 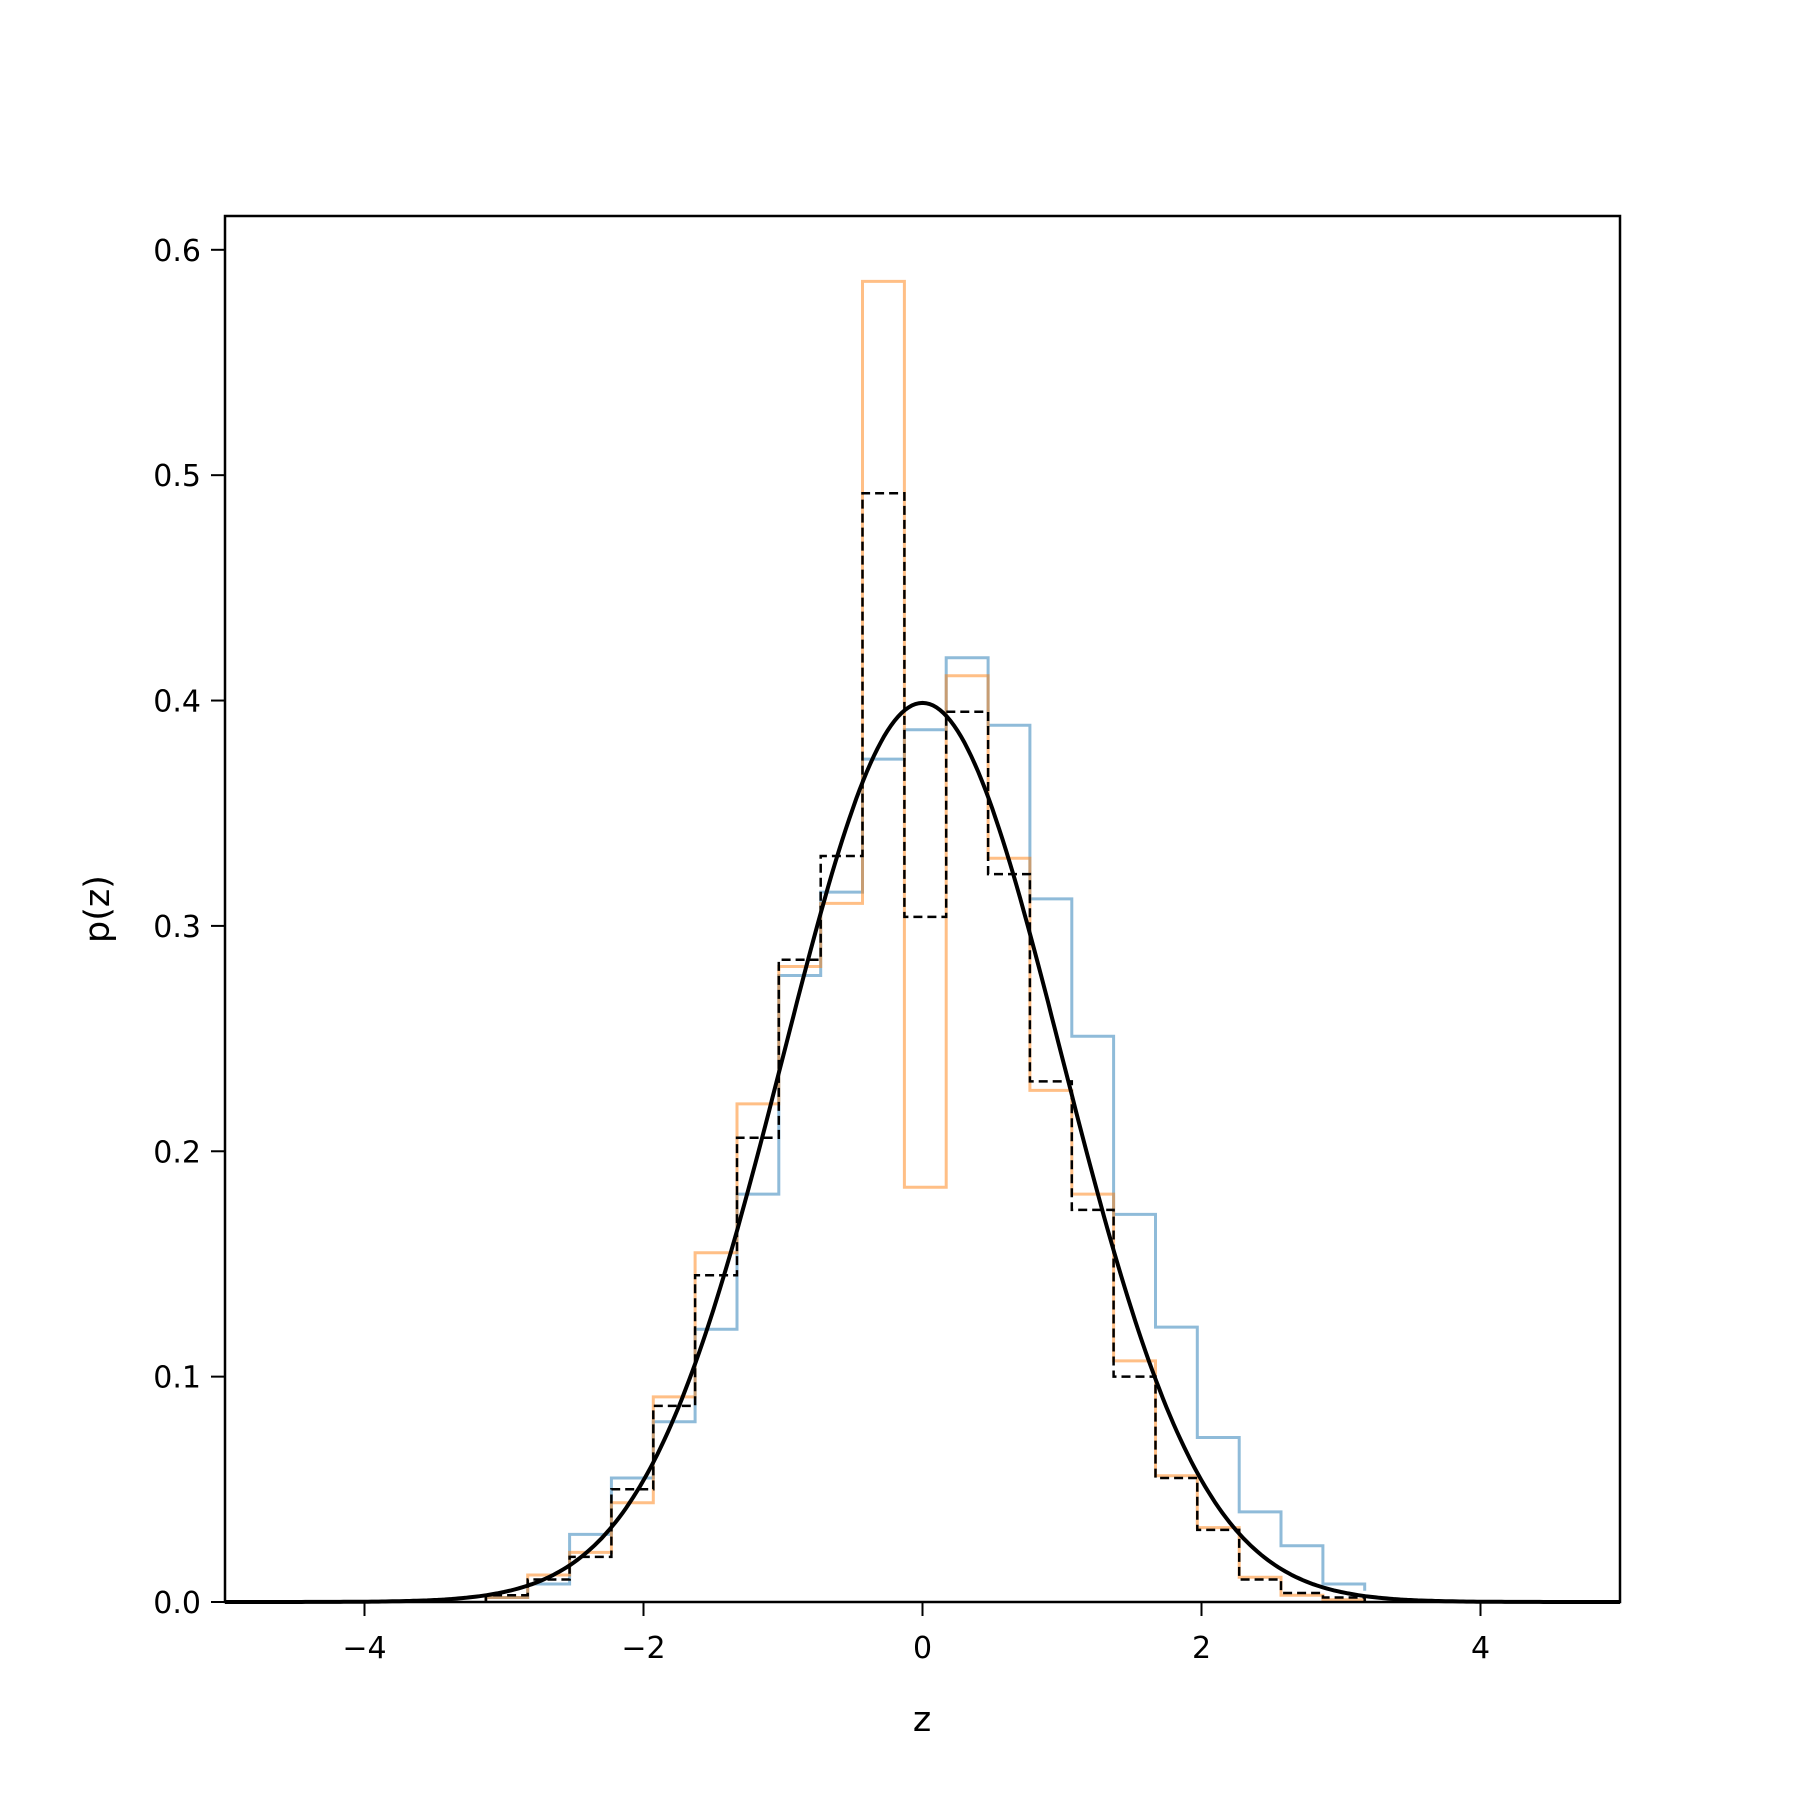 What do you see at coordinates (177, 1152) in the screenshot?
I see `y-tick-label: 0.2` at bounding box center [177, 1152].